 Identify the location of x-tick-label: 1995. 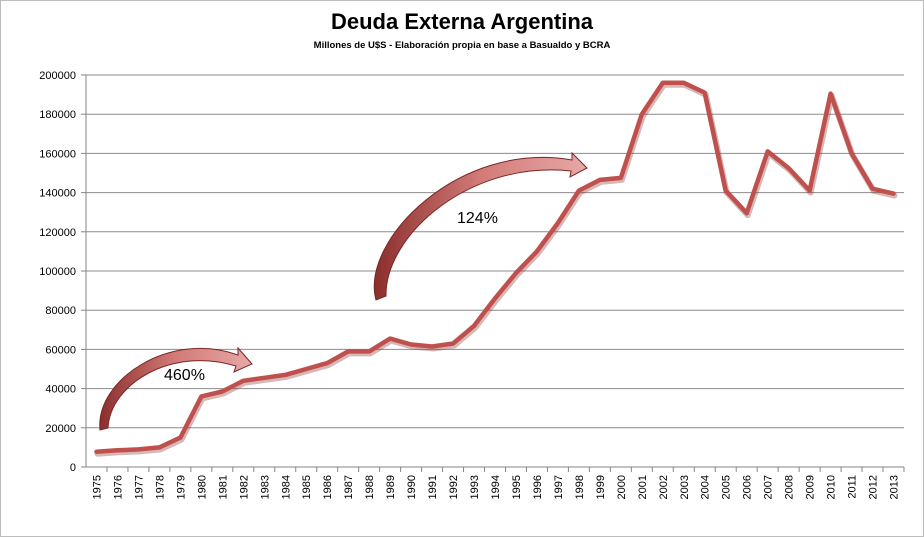
(517, 487).